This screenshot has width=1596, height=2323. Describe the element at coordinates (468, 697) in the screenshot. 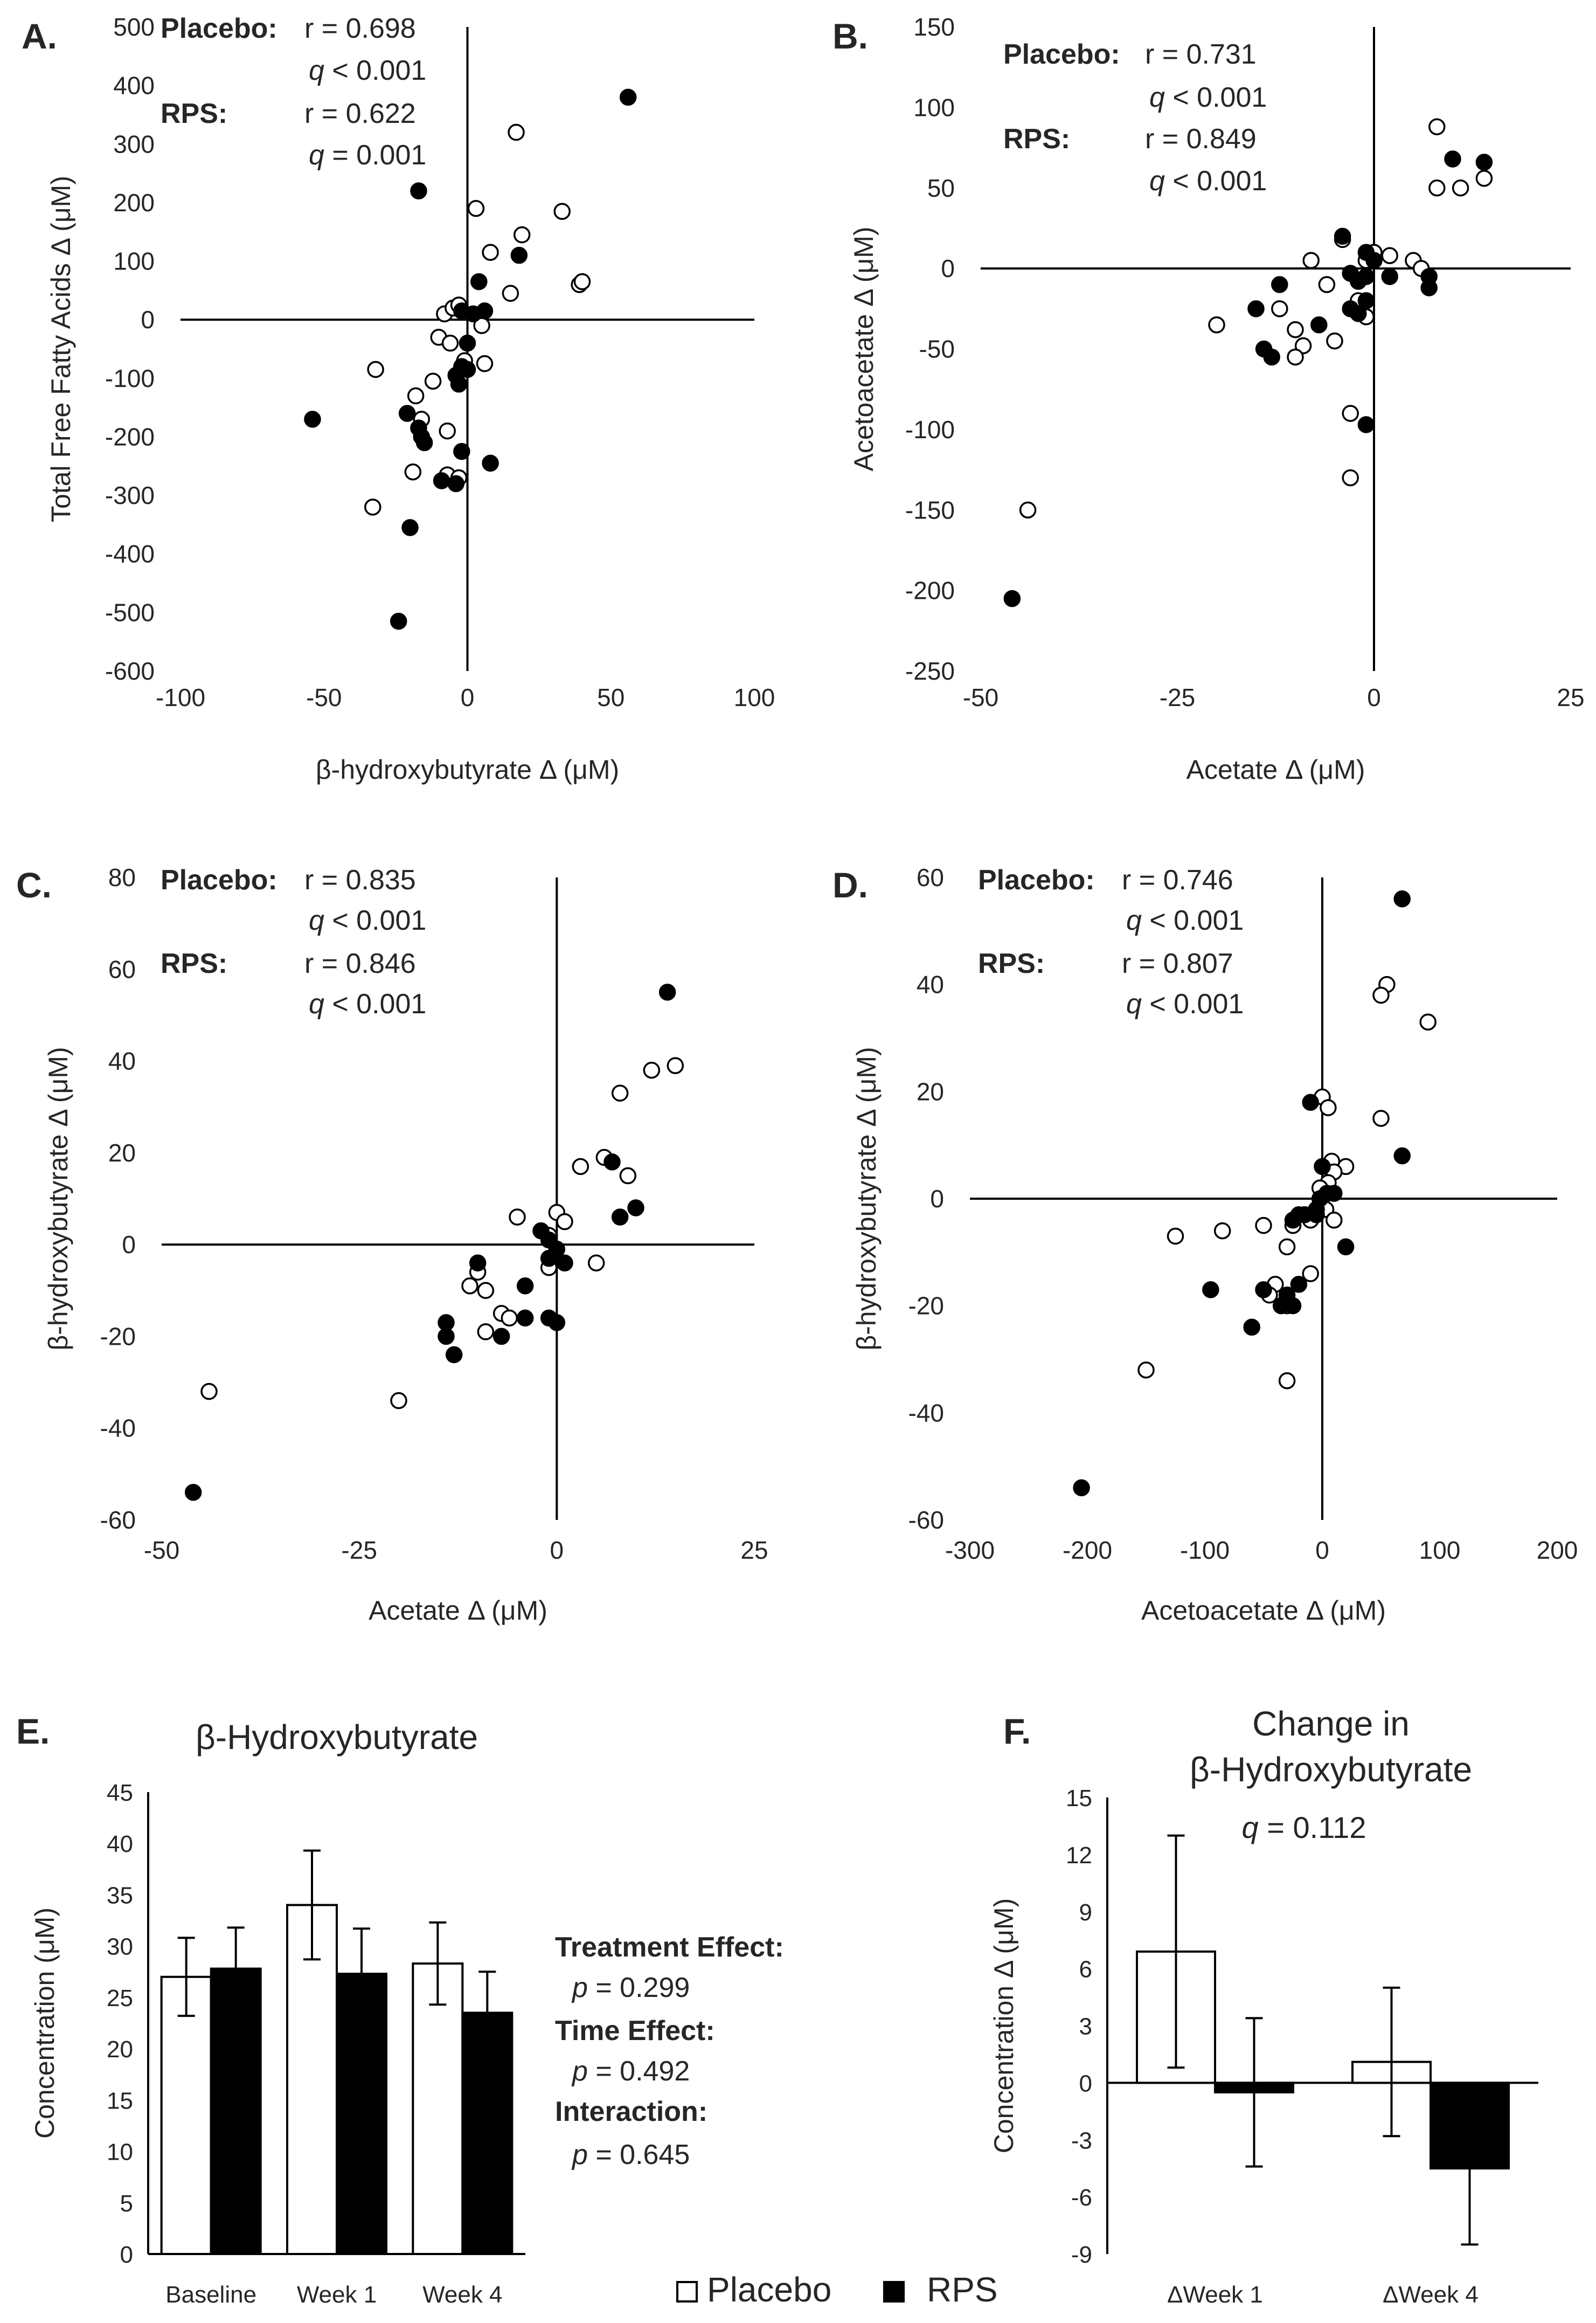

I see `x-tick-label: 0` at that location.